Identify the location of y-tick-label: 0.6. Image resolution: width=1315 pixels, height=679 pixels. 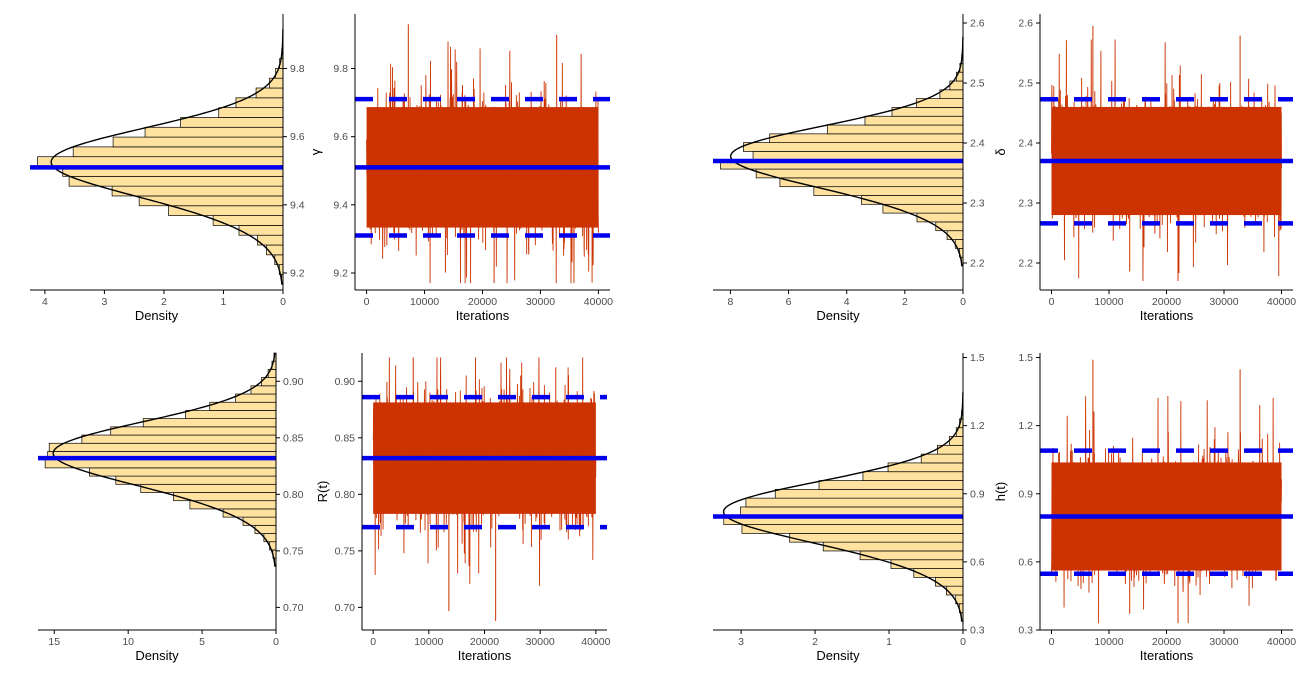
(977, 562).